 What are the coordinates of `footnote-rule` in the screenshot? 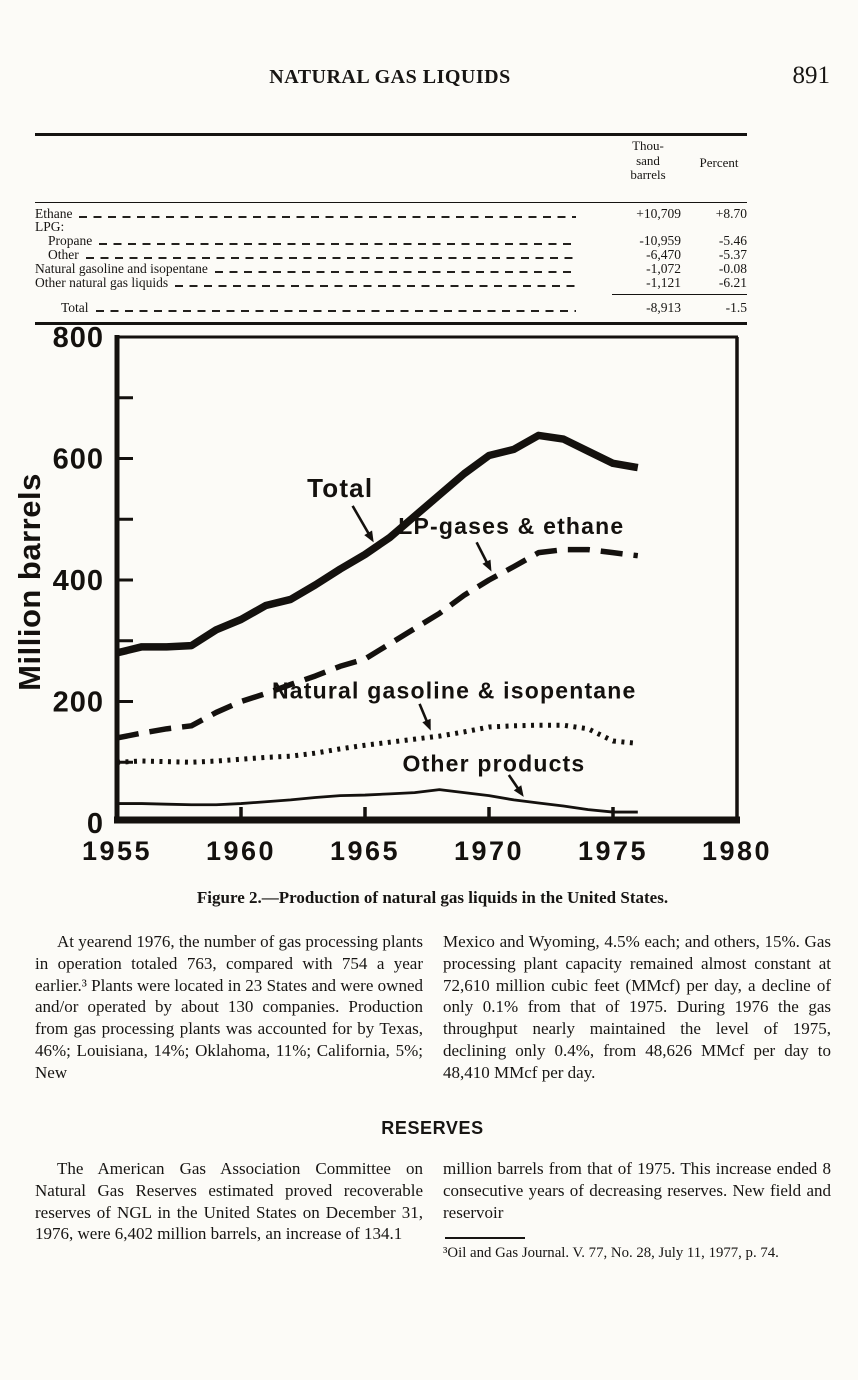 It's located at (485, 1238).